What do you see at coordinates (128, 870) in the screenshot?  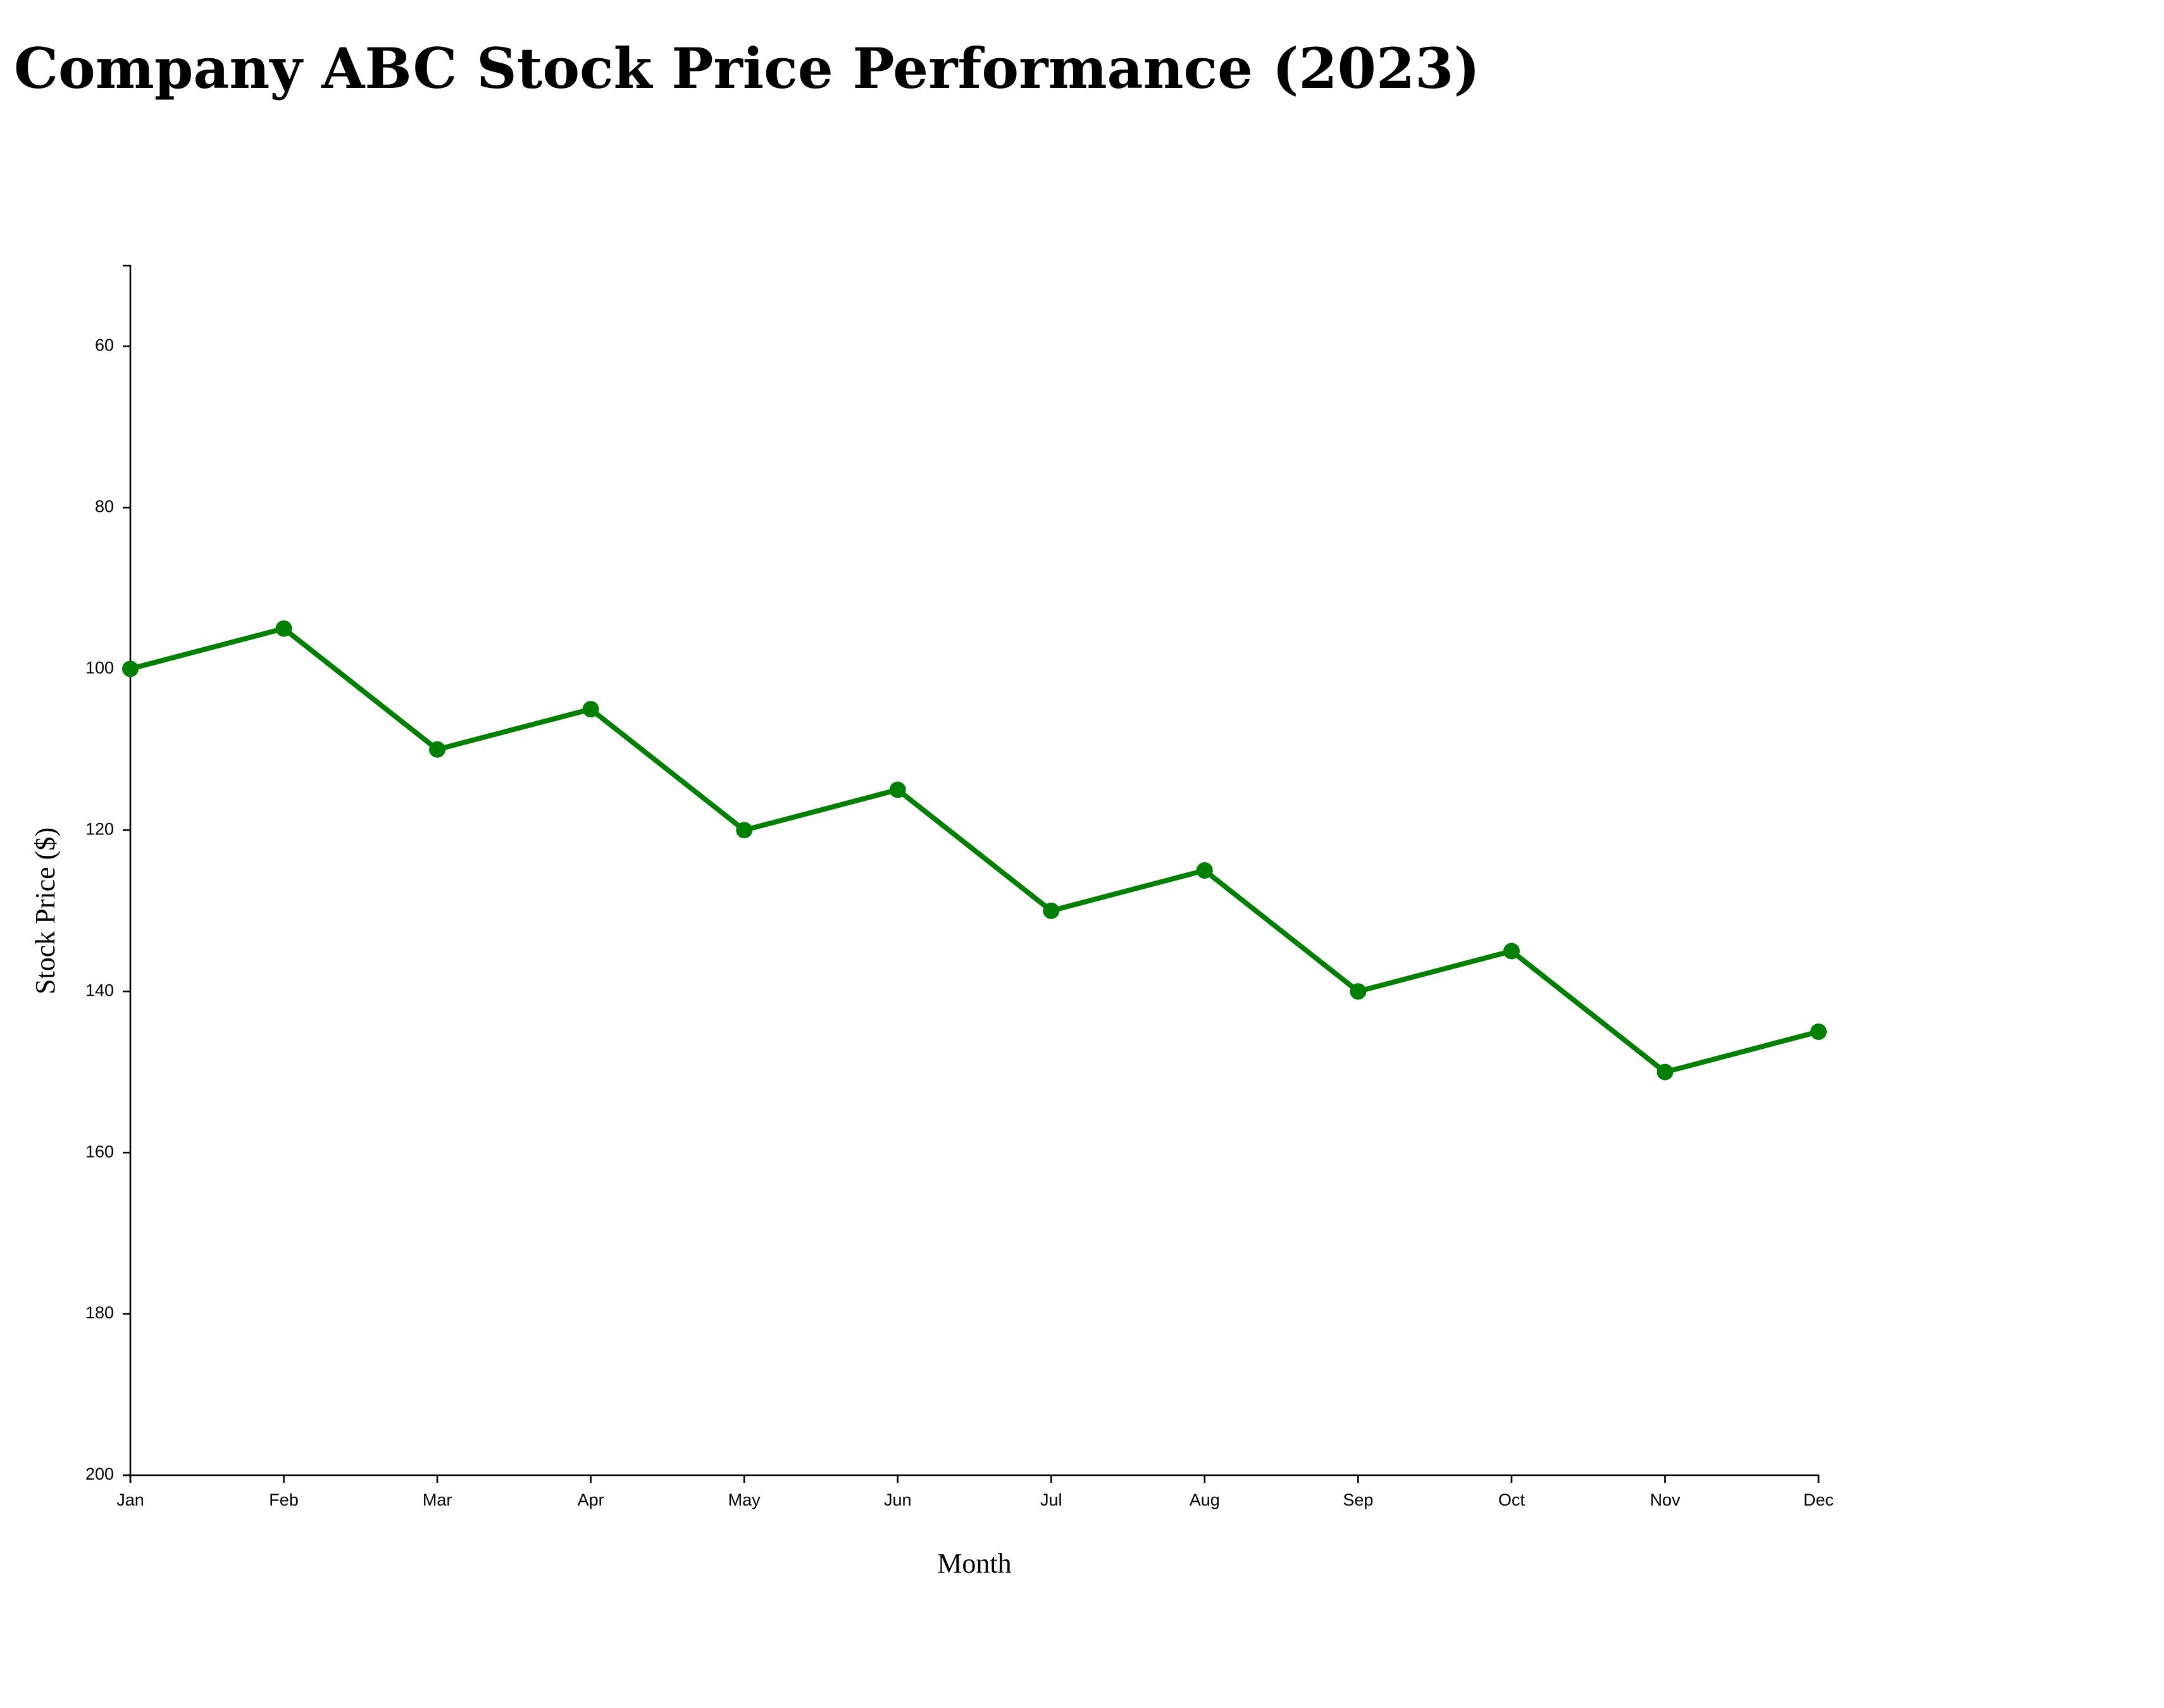 I see `y-axis-line` at bounding box center [128, 870].